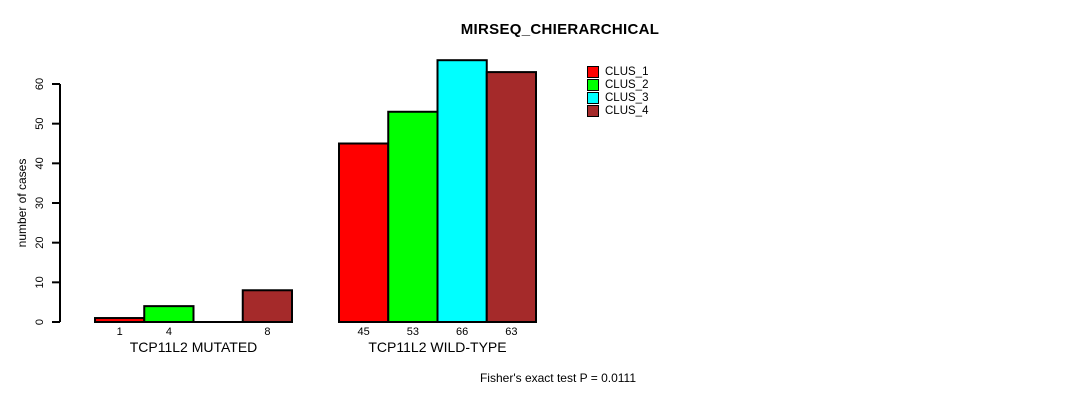 The height and width of the screenshot is (400, 1090). I want to click on bar-value-label: 53, so click(413, 332).